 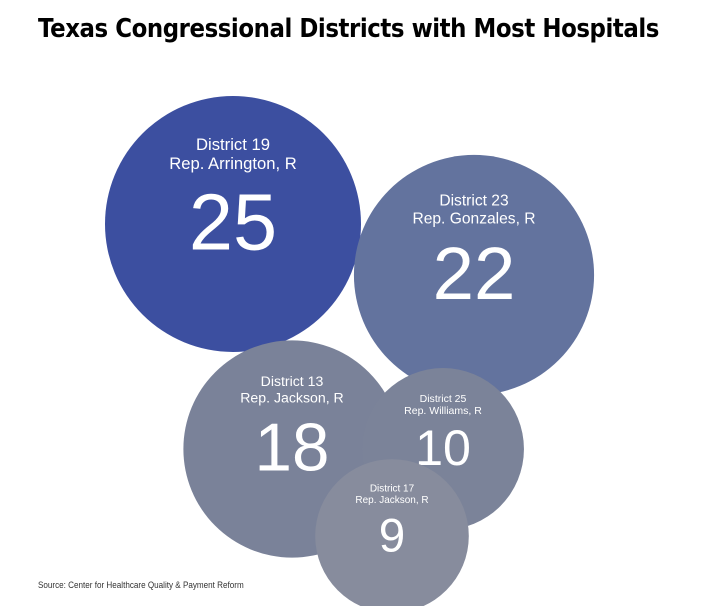 What do you see at coordinates (392, 488) in the screenshot?
I see `bubble-district-label: District 17` at bounding box center [392, 488].